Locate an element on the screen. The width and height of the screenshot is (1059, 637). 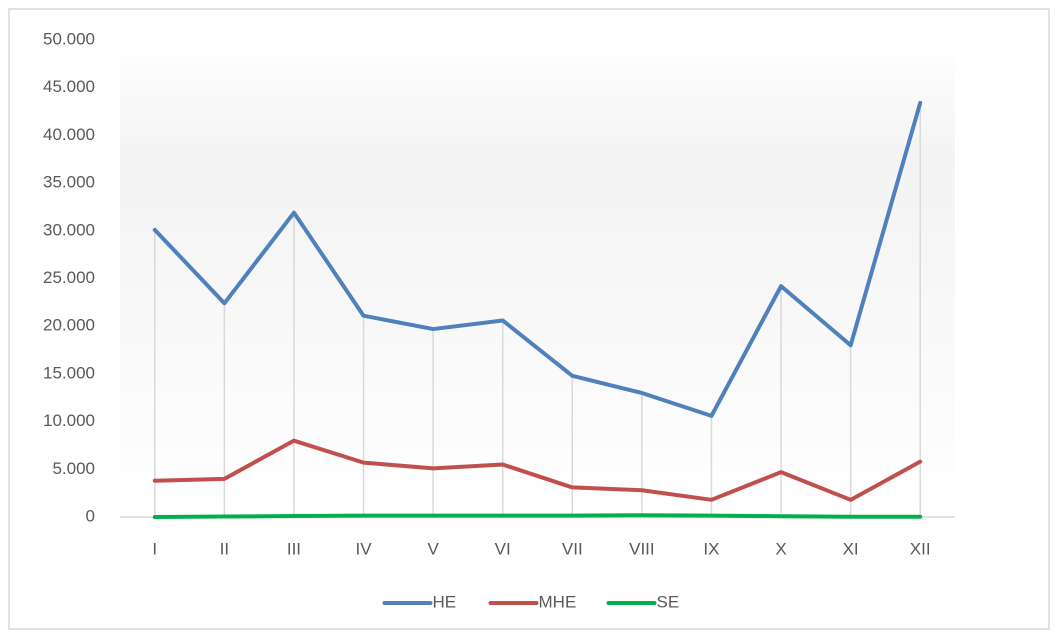
x-tick-label: VI is located at coordinates (503, 548).